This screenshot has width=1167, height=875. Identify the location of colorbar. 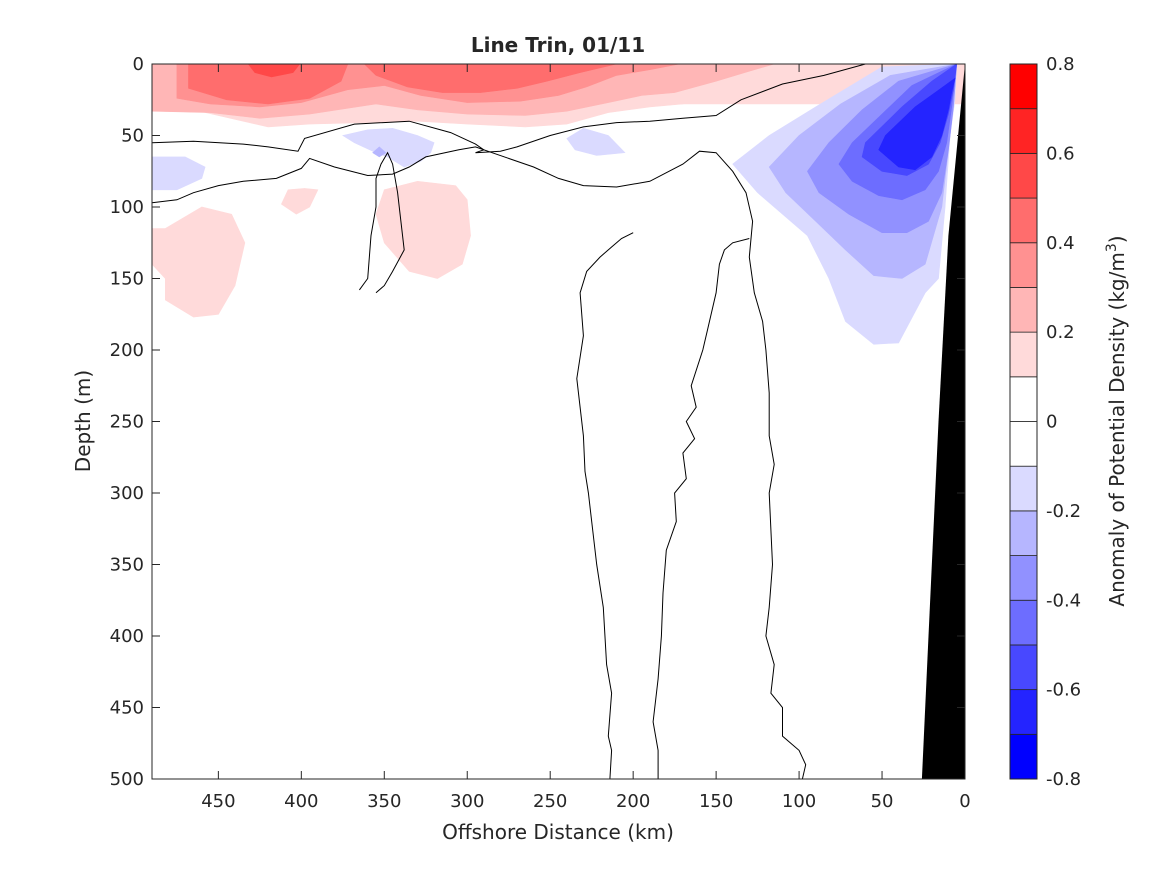
(1023, 421).